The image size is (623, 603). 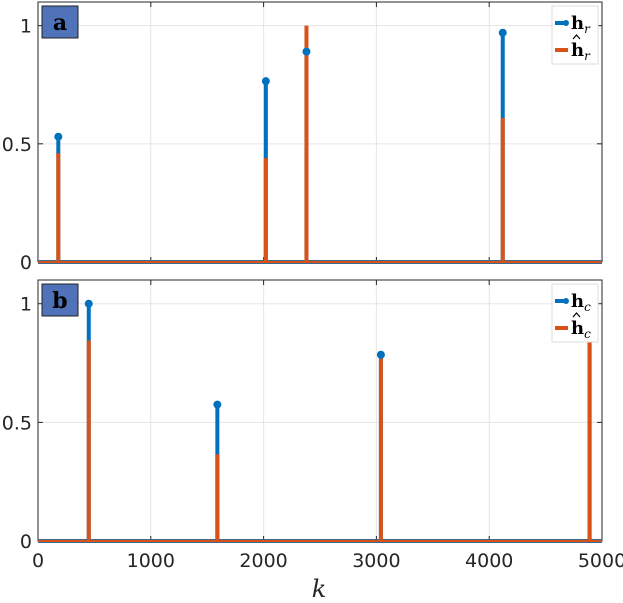 I want to click on x-axis-label: k, so click(x=319, y=589).